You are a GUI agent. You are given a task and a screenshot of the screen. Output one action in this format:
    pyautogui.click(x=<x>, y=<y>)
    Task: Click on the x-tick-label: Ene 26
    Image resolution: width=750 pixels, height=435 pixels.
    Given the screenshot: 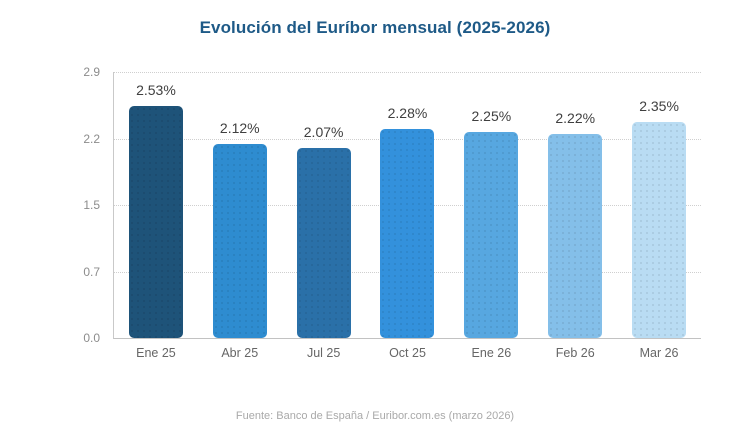 What is the action you would take?
    pyautogui.click(x=491, y=353)
    